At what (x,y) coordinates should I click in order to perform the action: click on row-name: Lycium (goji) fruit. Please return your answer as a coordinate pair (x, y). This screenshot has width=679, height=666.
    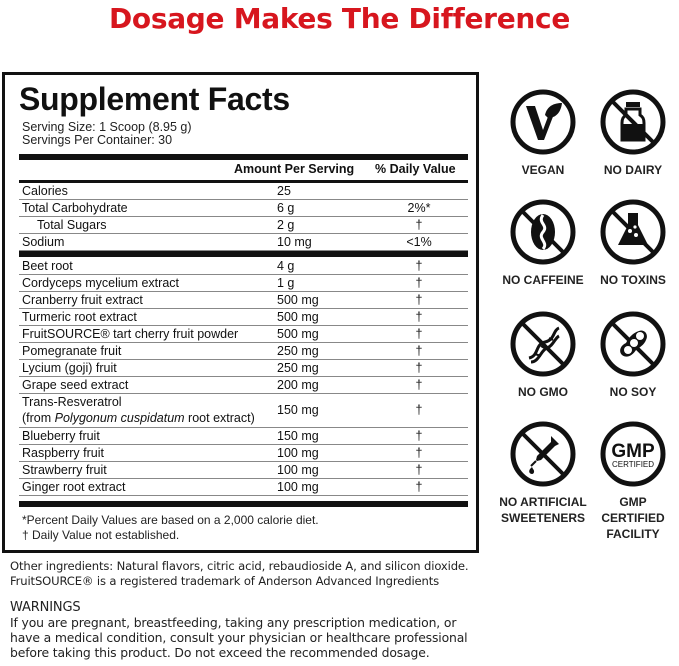
    Looking at the image, I should click on (69, 368).